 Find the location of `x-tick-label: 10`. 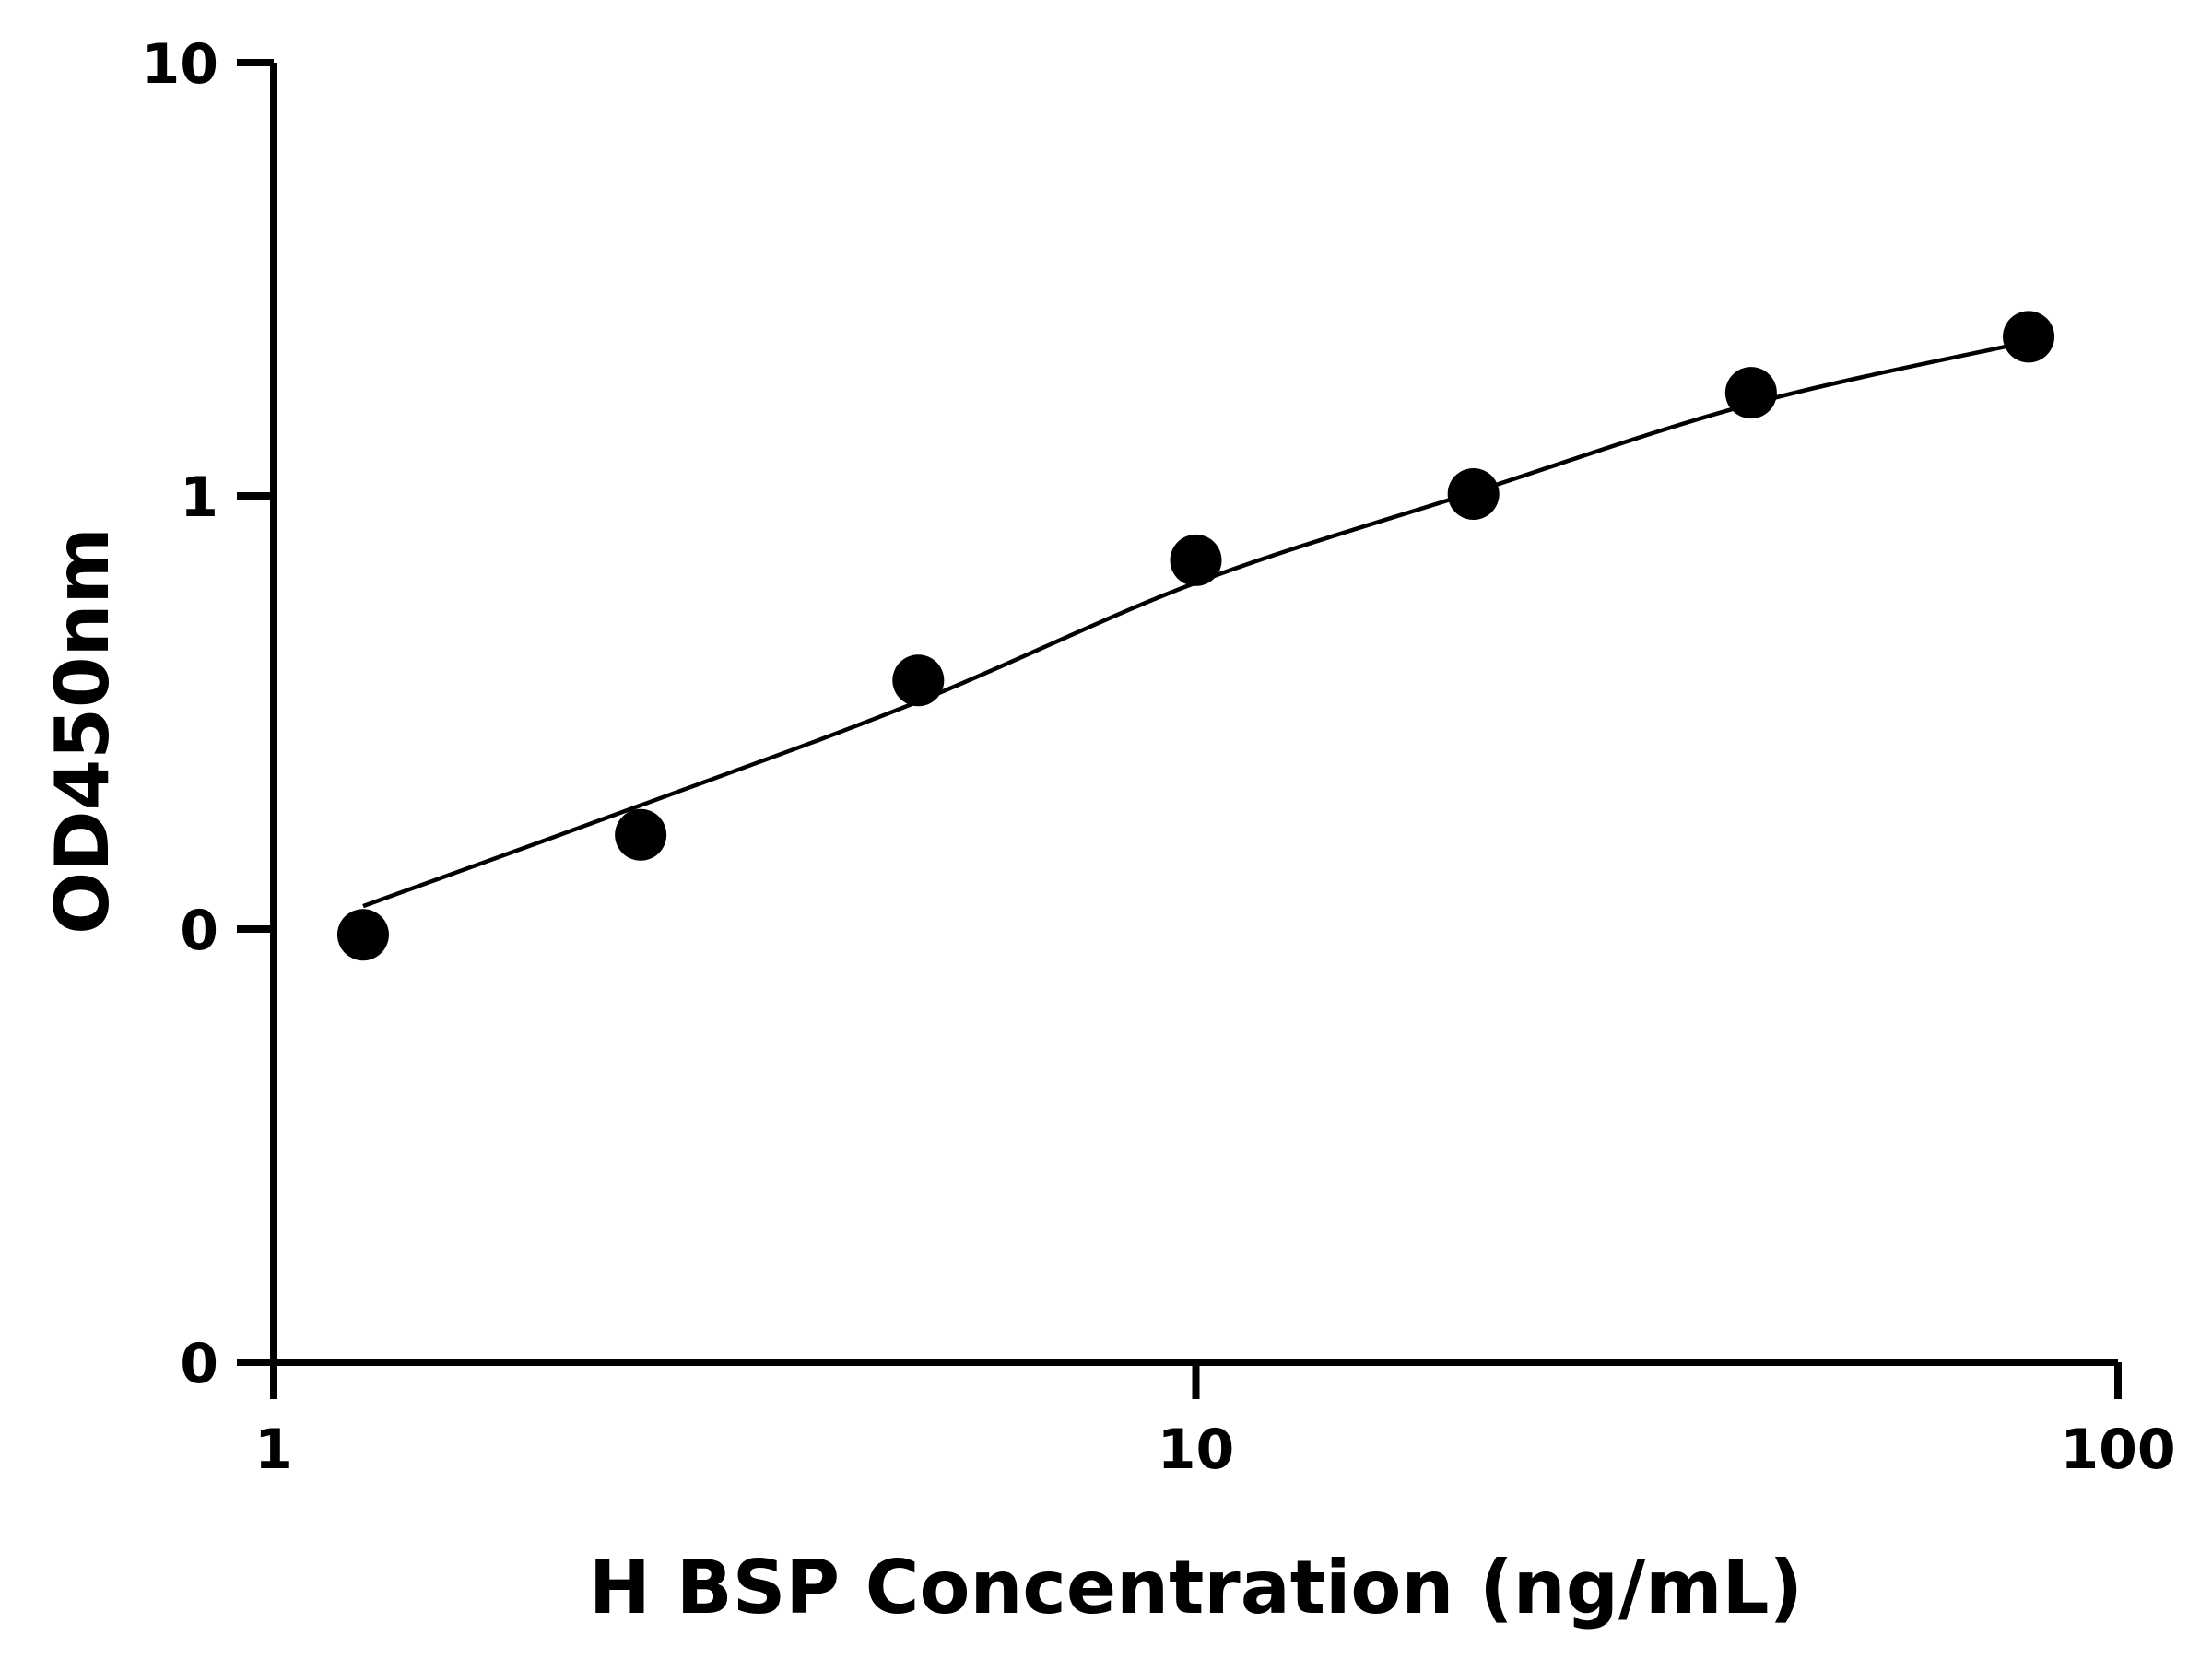

x-tick-label: 10 is located at coordinates (1196, 1450).